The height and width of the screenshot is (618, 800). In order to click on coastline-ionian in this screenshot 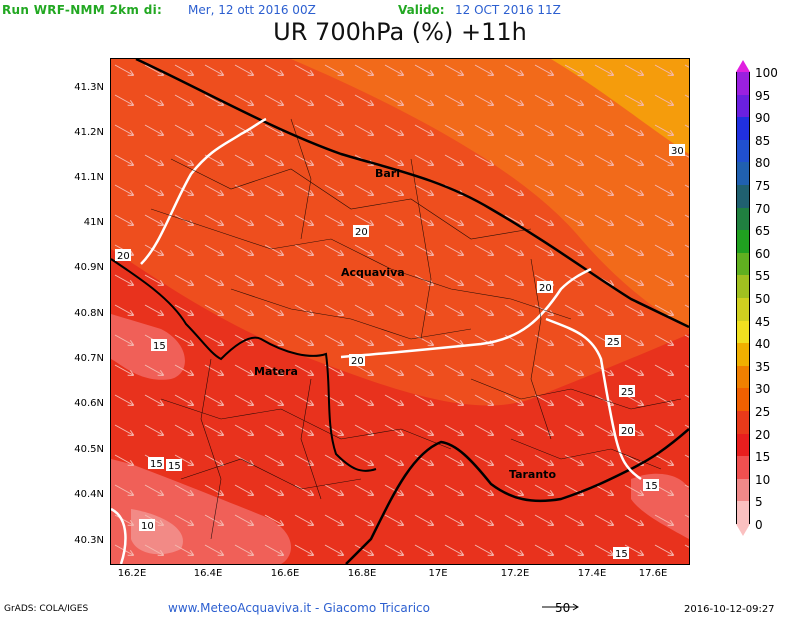, I will do `click(517, 496)`.